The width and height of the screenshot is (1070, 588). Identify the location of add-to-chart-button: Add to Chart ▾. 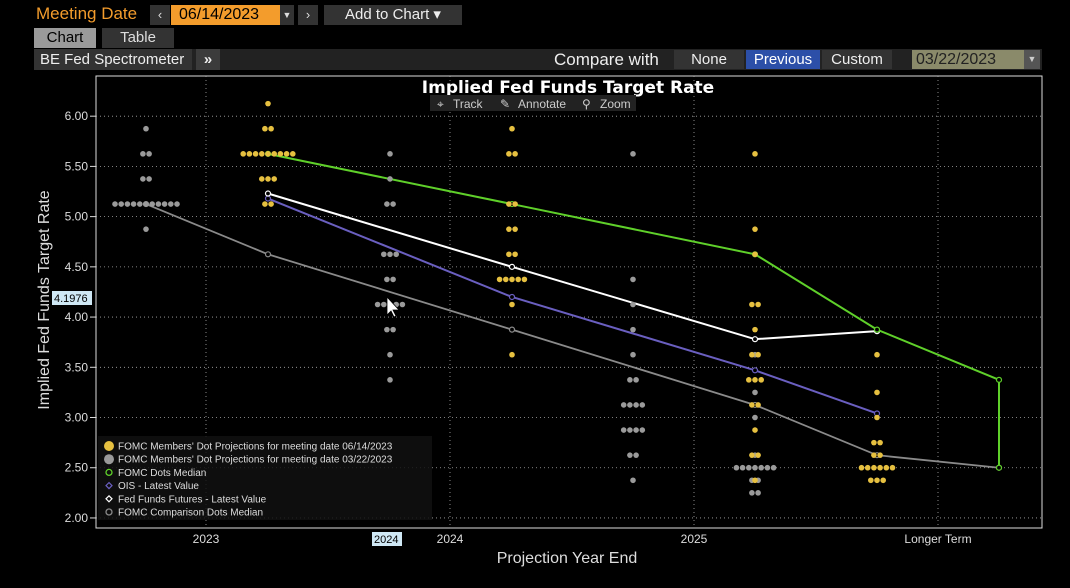
(393, 15).